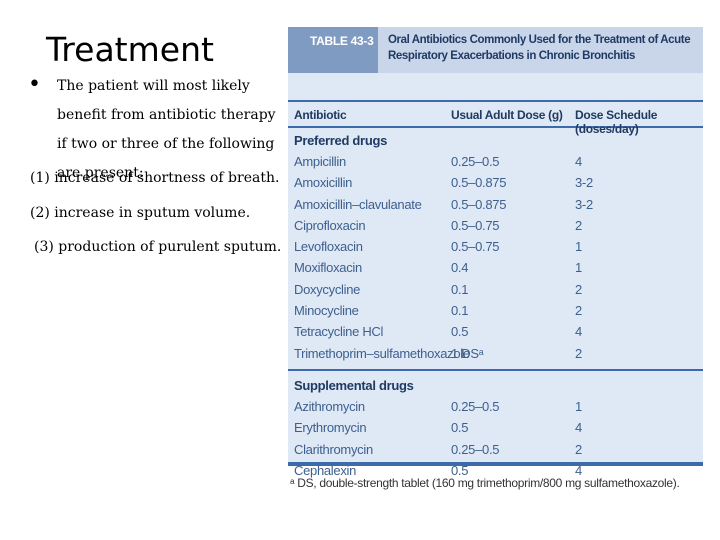  I want to click on drug-name: Minocycline, so click(326, 311).